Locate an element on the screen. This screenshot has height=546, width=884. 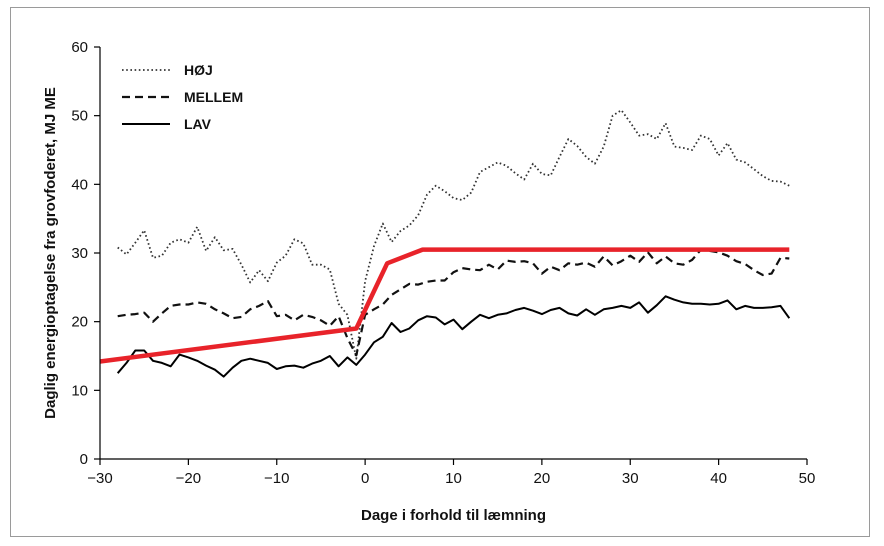
x-tick-label: −30 is located at coordinates (99, 478).